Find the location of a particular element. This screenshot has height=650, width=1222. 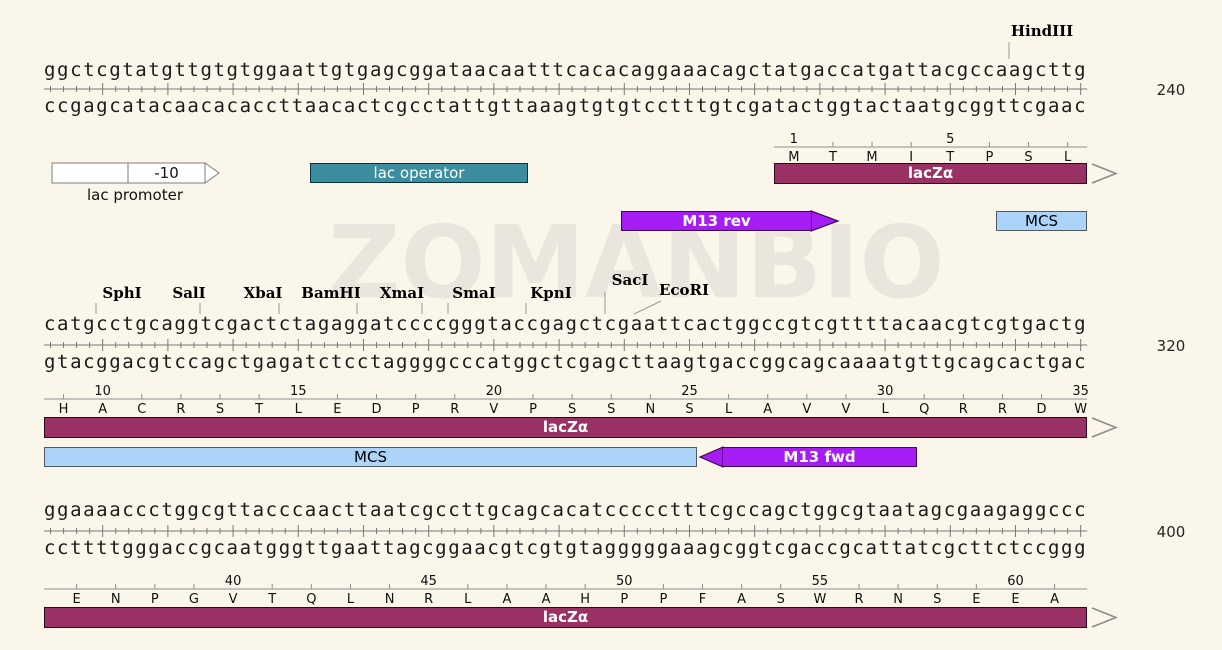

enzyme-label-xmai: XmaI is located at coordinates (402, 293).